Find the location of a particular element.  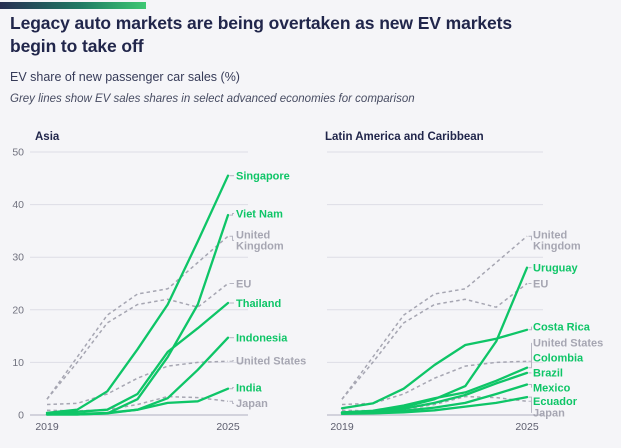

series-line-viet-nam is located at coordinates (137, 314).